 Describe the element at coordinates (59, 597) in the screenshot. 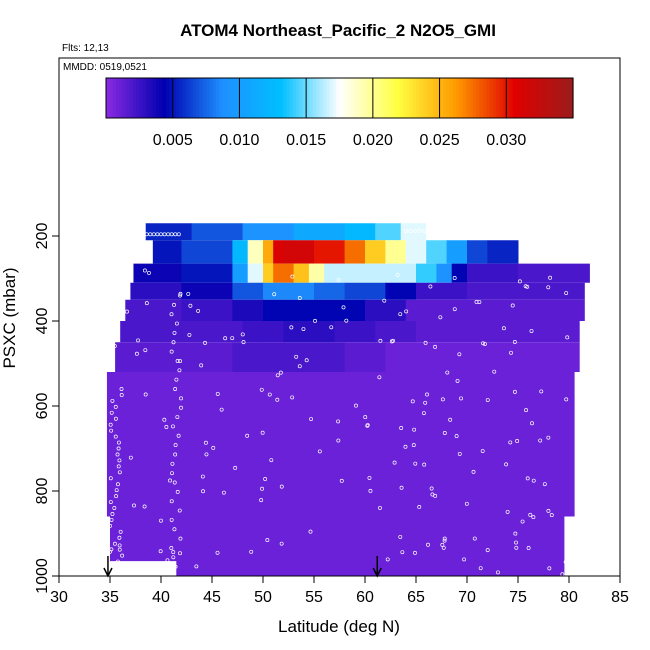

I see `x-tick-label: 30` at that location.